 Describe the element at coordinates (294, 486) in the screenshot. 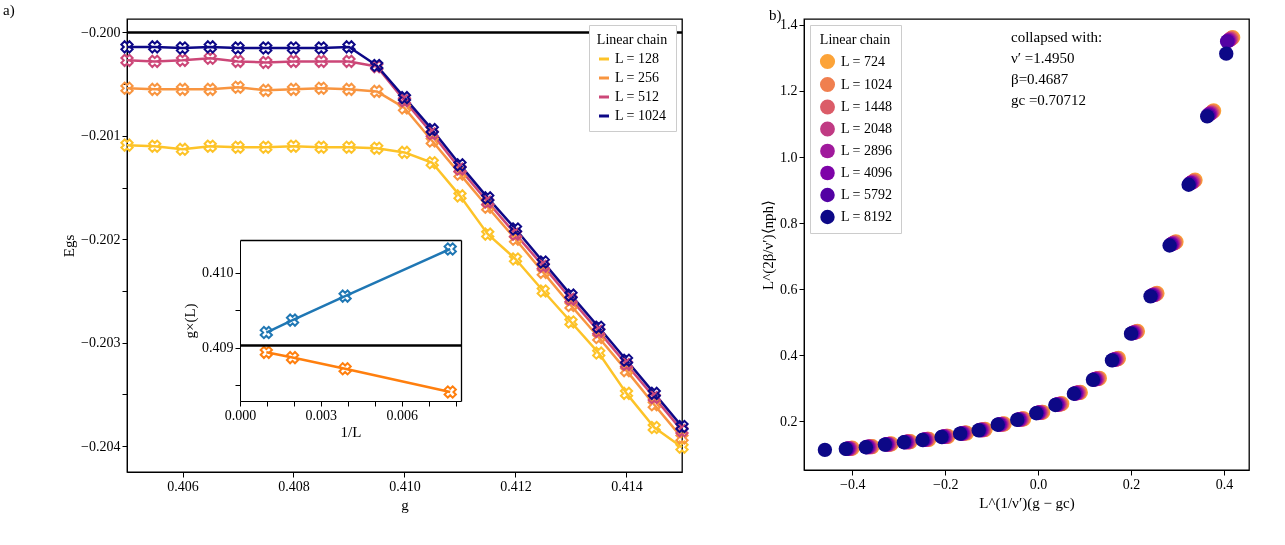

I see `x-tick-label: 0.408` at that location.